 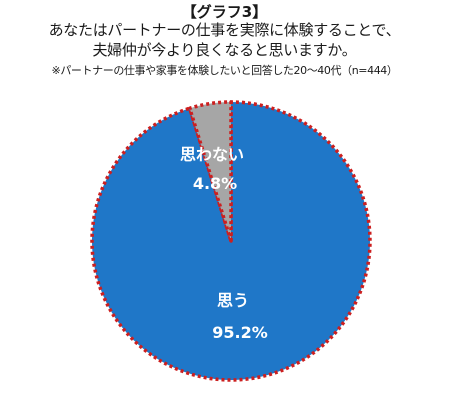 I want to click on chart-title-line-2: 夫婦仲が今より良くなると思いますか。, so click(x=224, y=50).